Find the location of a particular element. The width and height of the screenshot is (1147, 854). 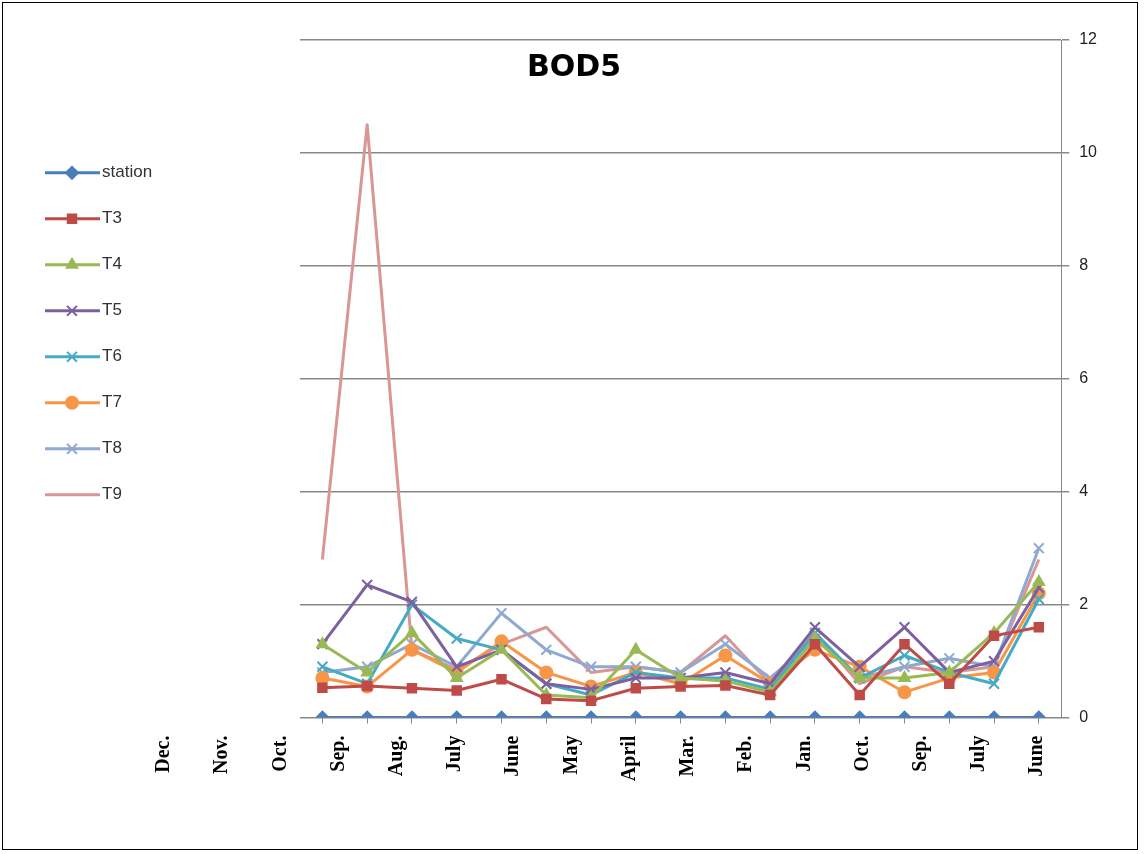

text: Jan. is located at coordinates (802, 753).